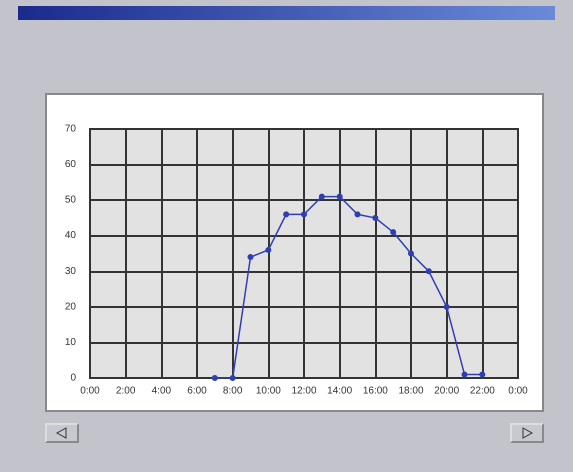 The width and height of the screenshot is (573, 472). Describe the element at coordinates (70, 271) in the screenshot. I see `y-tick-label: 30` at that location.